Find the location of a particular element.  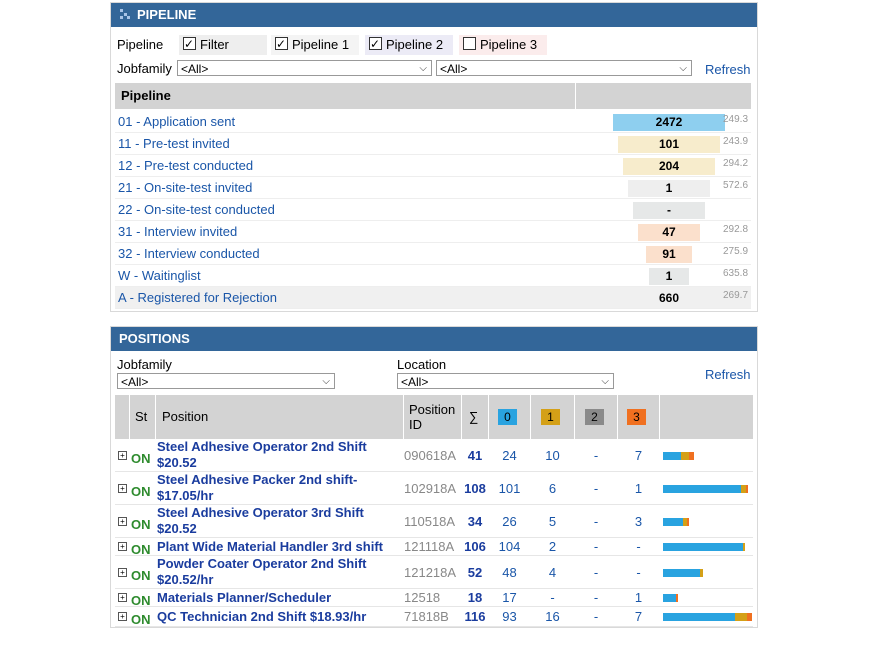

positions-jobfamily-select: <All> ⌵ is located at coordinates (226, 381).